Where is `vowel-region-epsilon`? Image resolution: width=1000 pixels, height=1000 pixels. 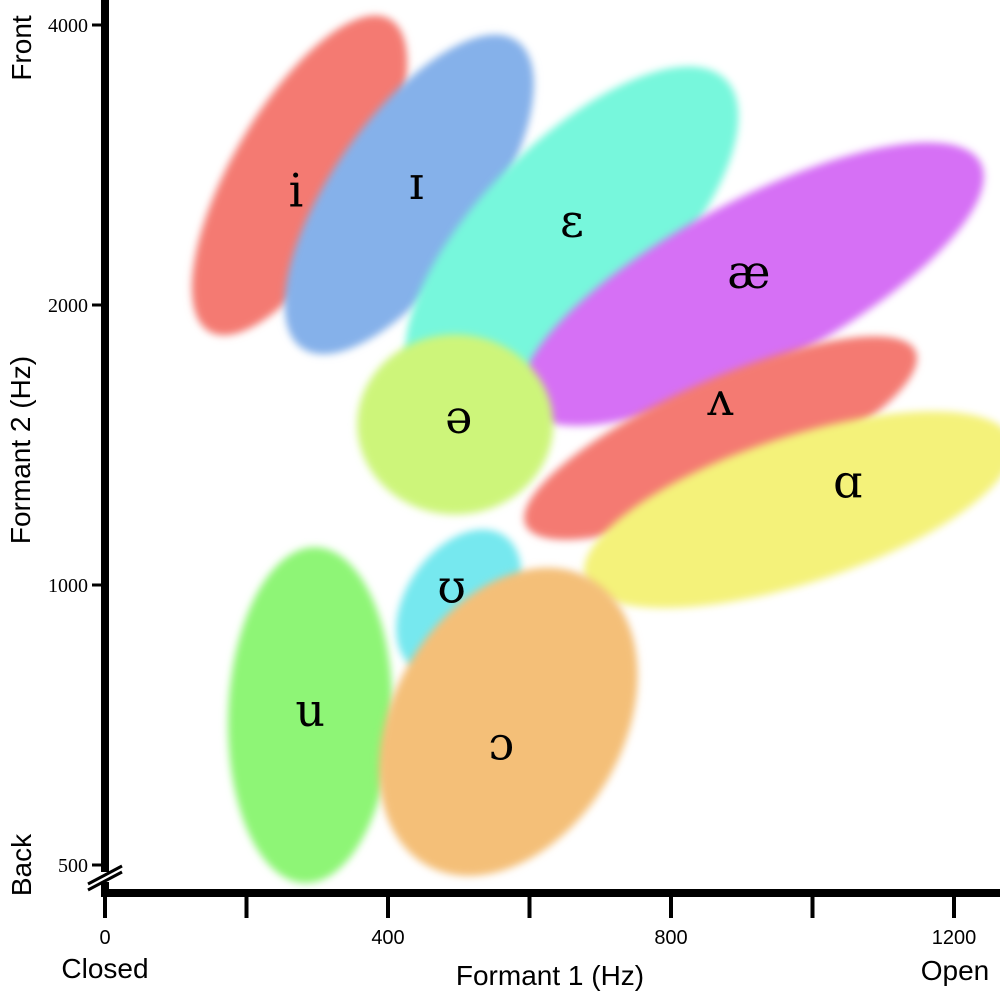
vowel-region-epsilon is located at coordinates (572, 233).